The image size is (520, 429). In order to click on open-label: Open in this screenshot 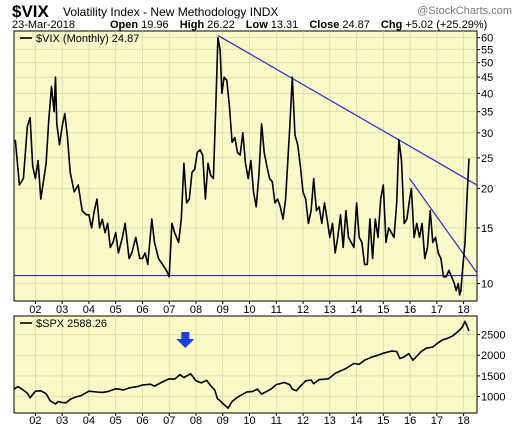, I will do `click(124, 25)`.